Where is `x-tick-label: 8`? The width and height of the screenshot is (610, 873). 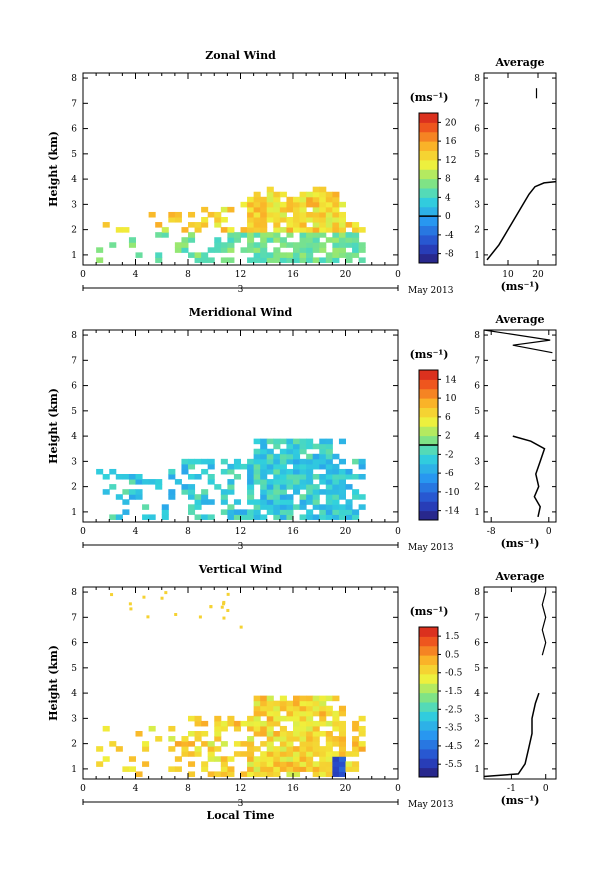
x-tick-label: 8 is located at coordinates (188, 275).